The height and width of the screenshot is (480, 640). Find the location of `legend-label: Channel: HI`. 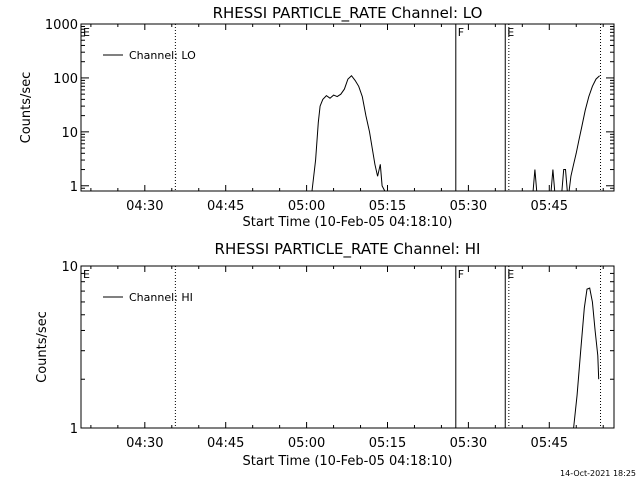

legend-label: Channel: HI is located at coordinates (161, 297).